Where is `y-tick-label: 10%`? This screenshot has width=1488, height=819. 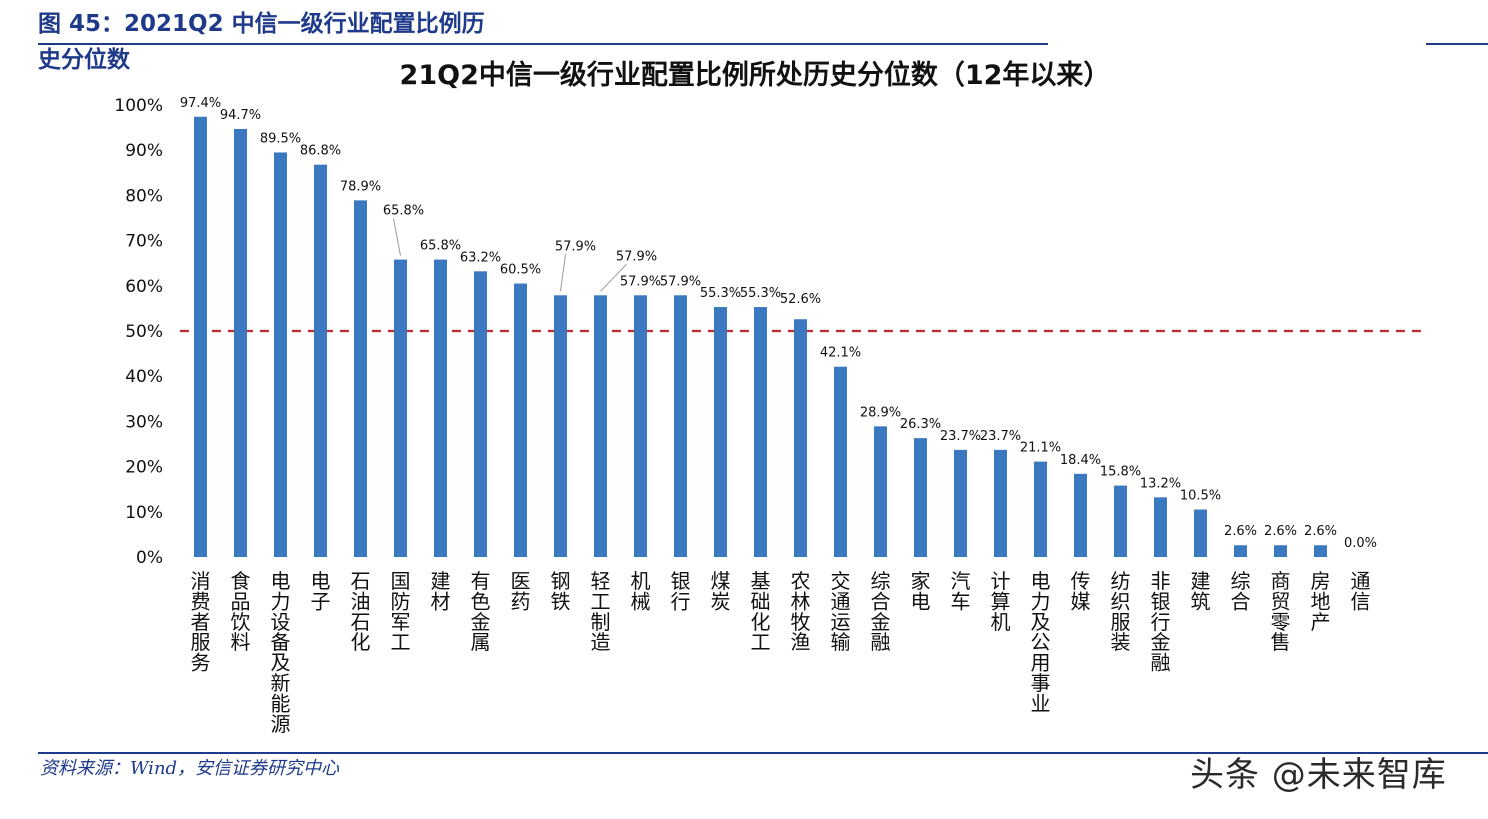
y-tick-label: 10% is located at coordinates (144, 513).